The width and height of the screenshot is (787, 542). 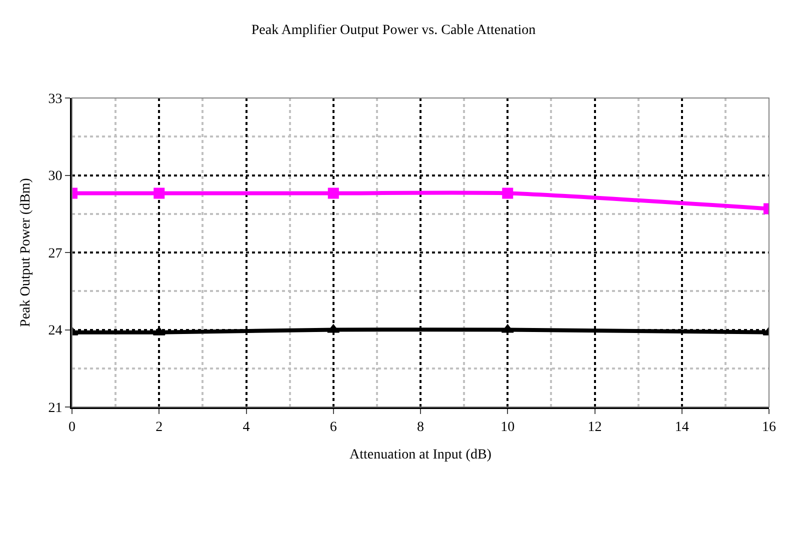 I want to click on y-axis-title: Peak Output Power (dBm), so click(x=26, y=252).